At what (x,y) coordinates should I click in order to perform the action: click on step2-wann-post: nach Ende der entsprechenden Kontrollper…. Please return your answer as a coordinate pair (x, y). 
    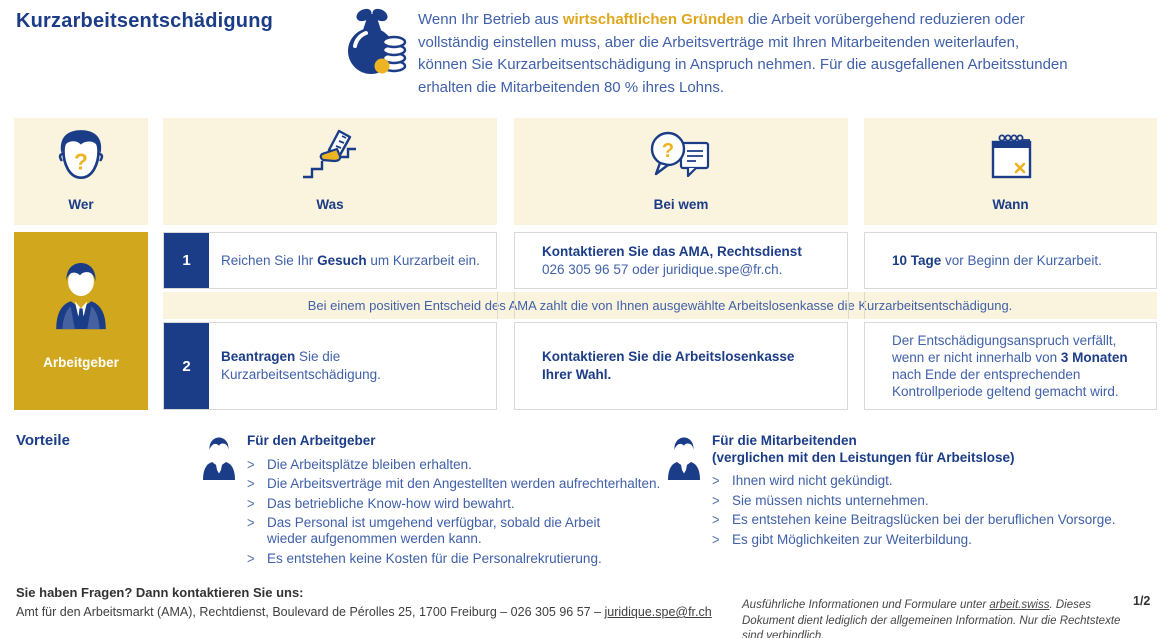
    Looking at the image, I should click on (1005, 383).